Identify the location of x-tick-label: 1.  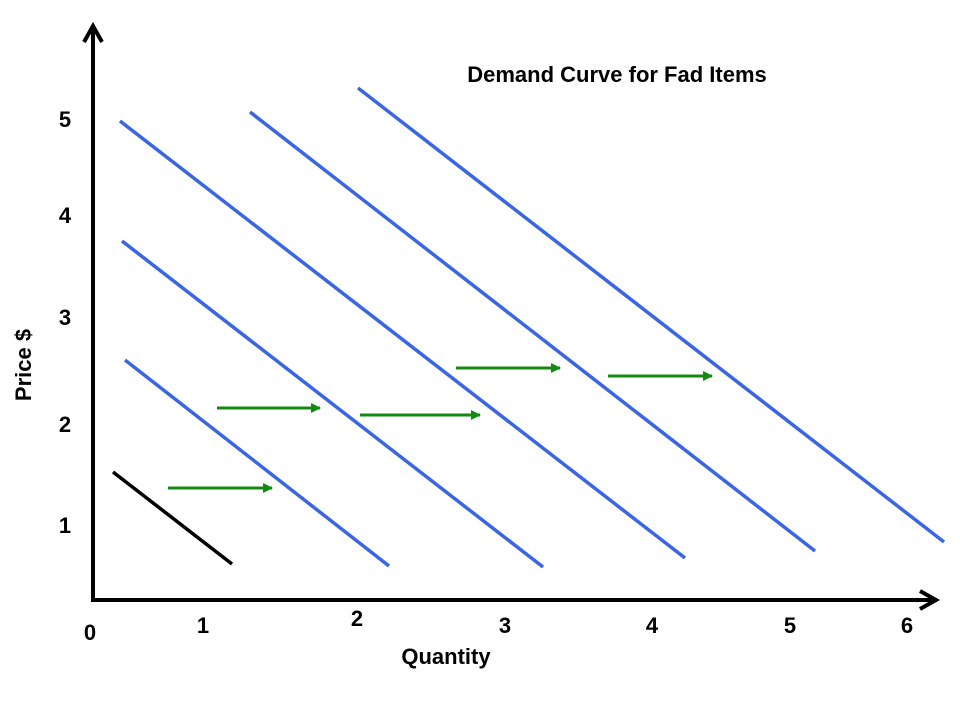
(203, 625).